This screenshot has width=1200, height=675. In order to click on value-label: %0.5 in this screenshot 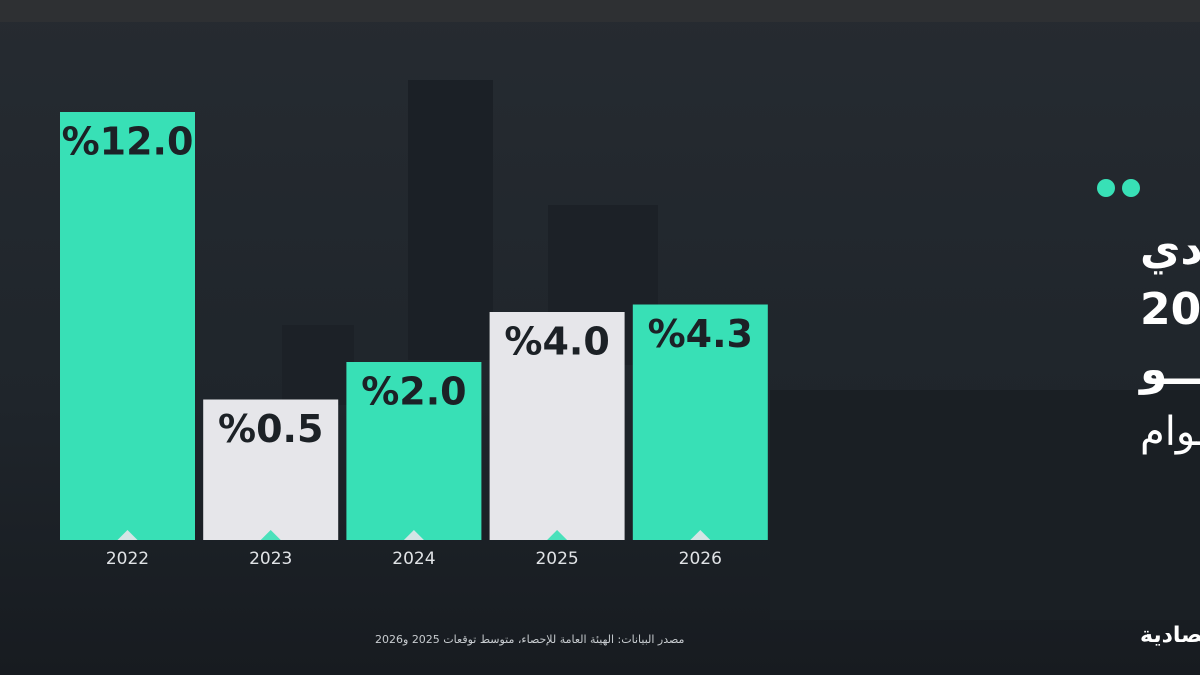, I will do `click(270, 429)`.